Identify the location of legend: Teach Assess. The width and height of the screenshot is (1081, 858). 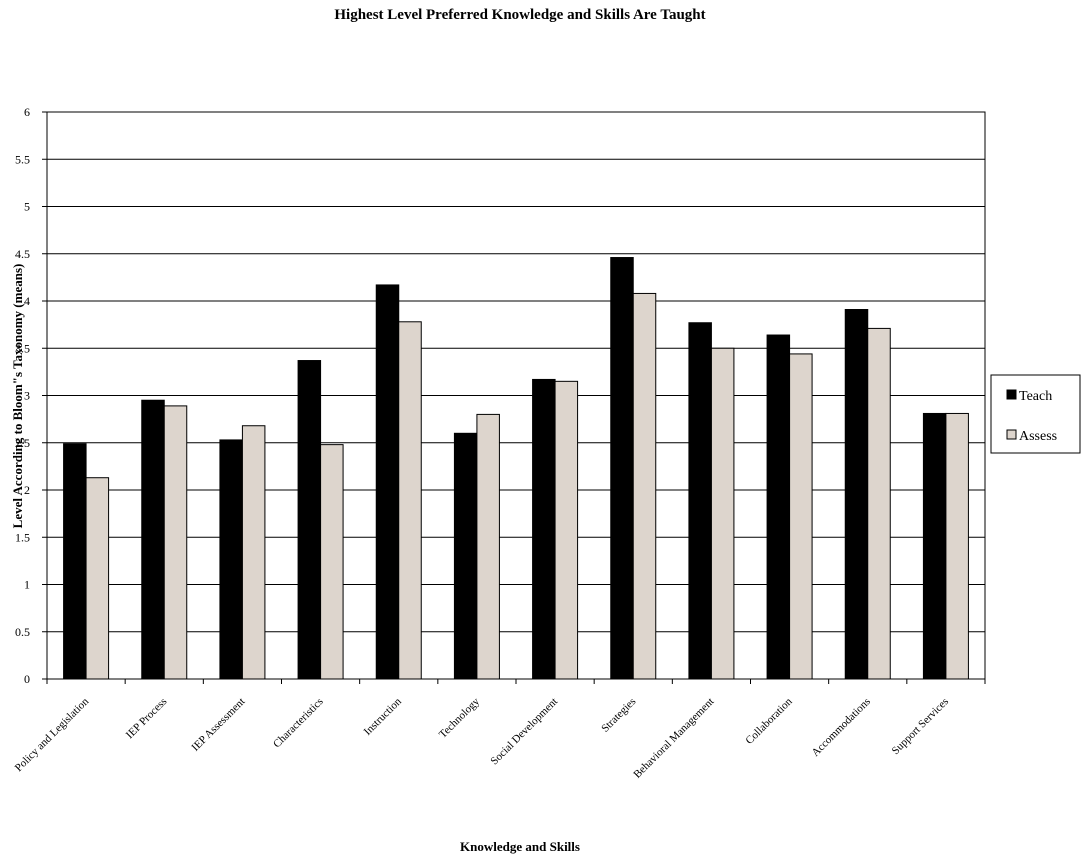
(1035, 414).